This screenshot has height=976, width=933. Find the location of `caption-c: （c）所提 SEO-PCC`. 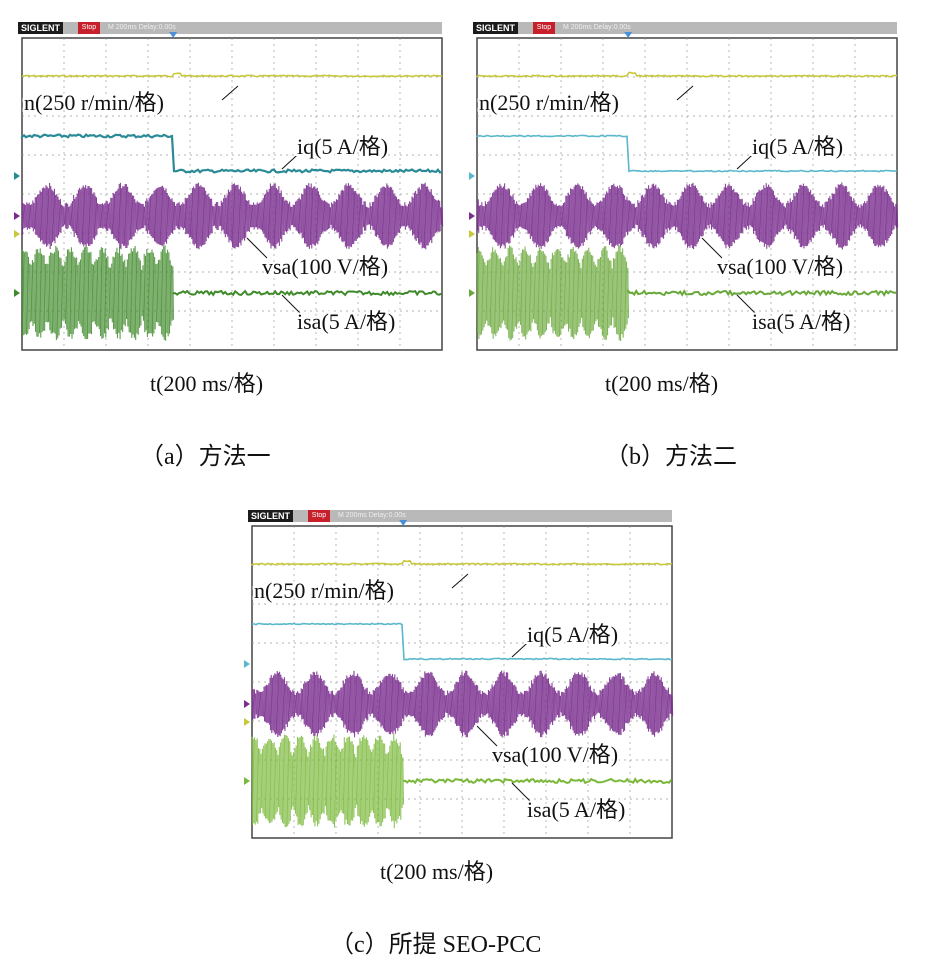

caption-c: （c）所提 SEO-PCC is located at coordinates (436, 945).